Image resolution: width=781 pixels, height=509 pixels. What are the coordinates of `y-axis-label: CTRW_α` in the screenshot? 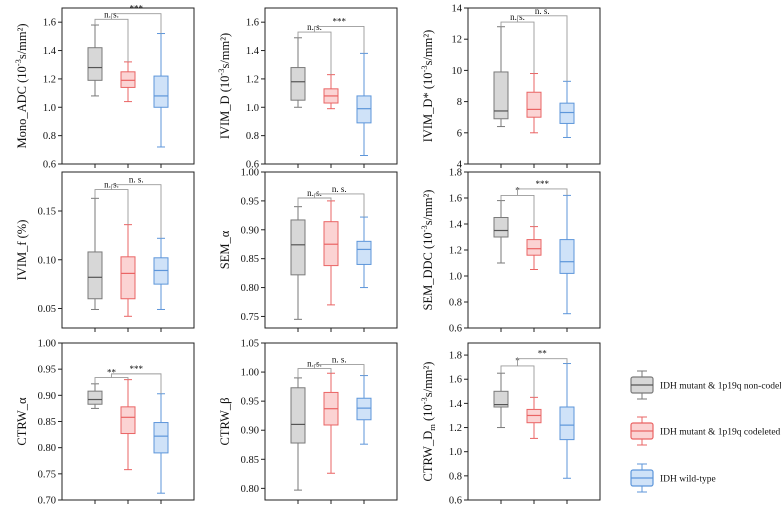 It's located at (22, 421).